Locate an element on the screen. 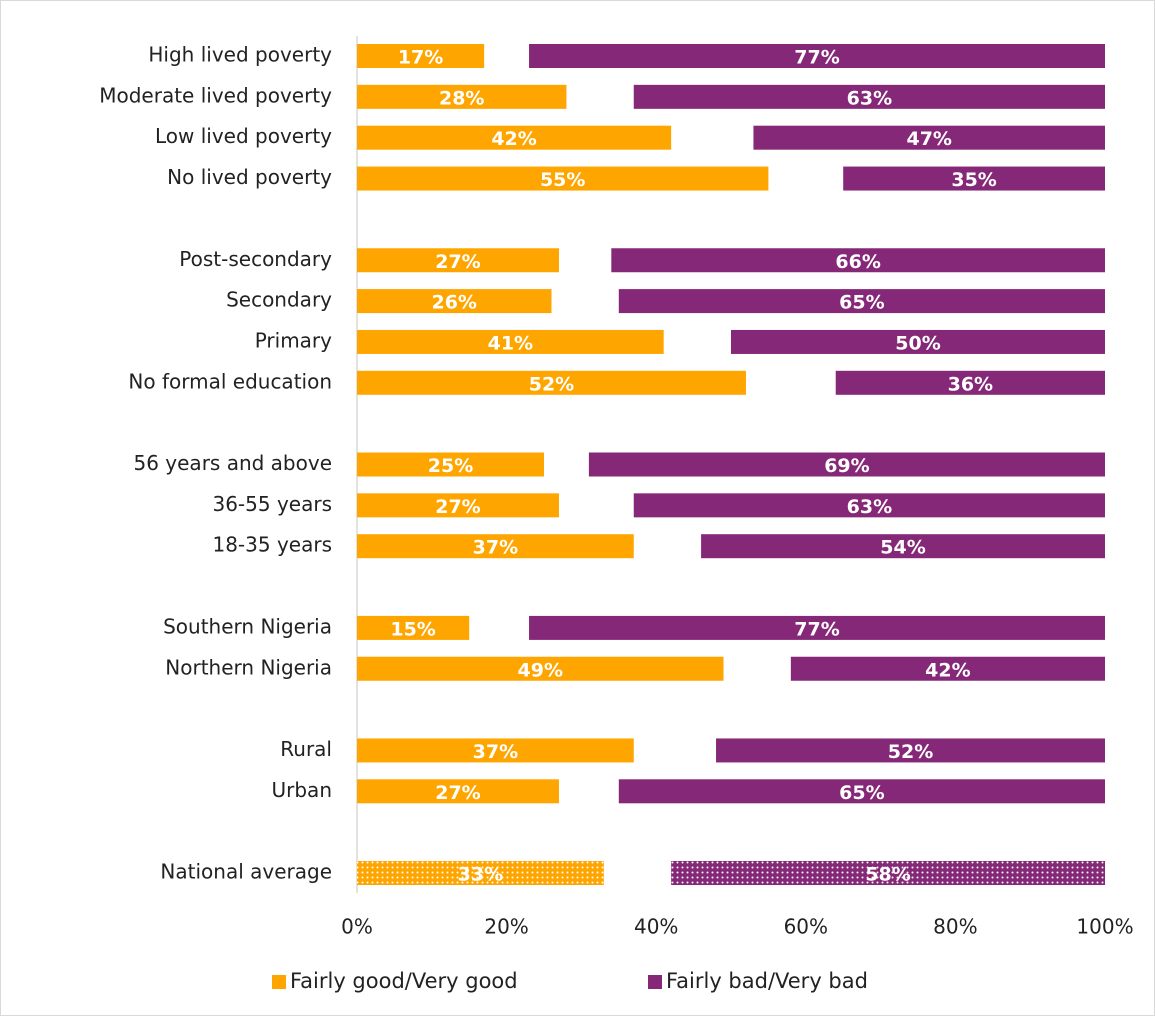 The width and height of the screenshot is (1155, 1016). value-label: 58% is located at coordinates (887, 875).